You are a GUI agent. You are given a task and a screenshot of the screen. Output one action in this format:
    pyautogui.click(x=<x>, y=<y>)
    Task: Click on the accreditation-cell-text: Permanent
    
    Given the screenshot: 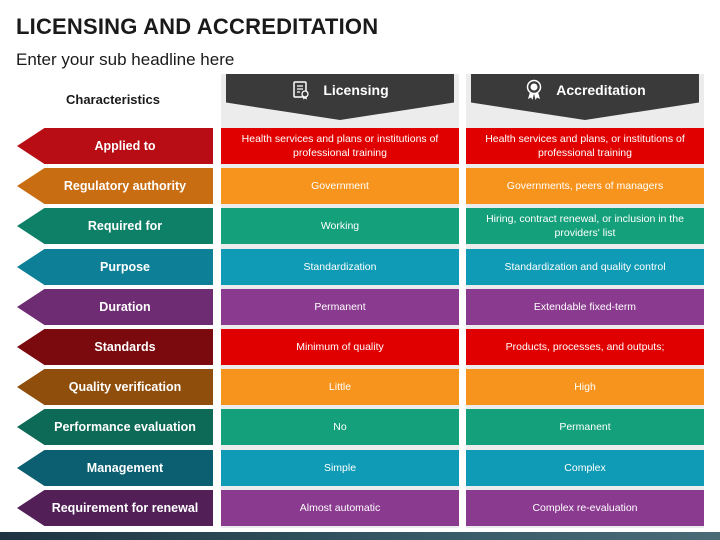 What is the action you would take?
    pyautogui.click(x=585, y=426)
    